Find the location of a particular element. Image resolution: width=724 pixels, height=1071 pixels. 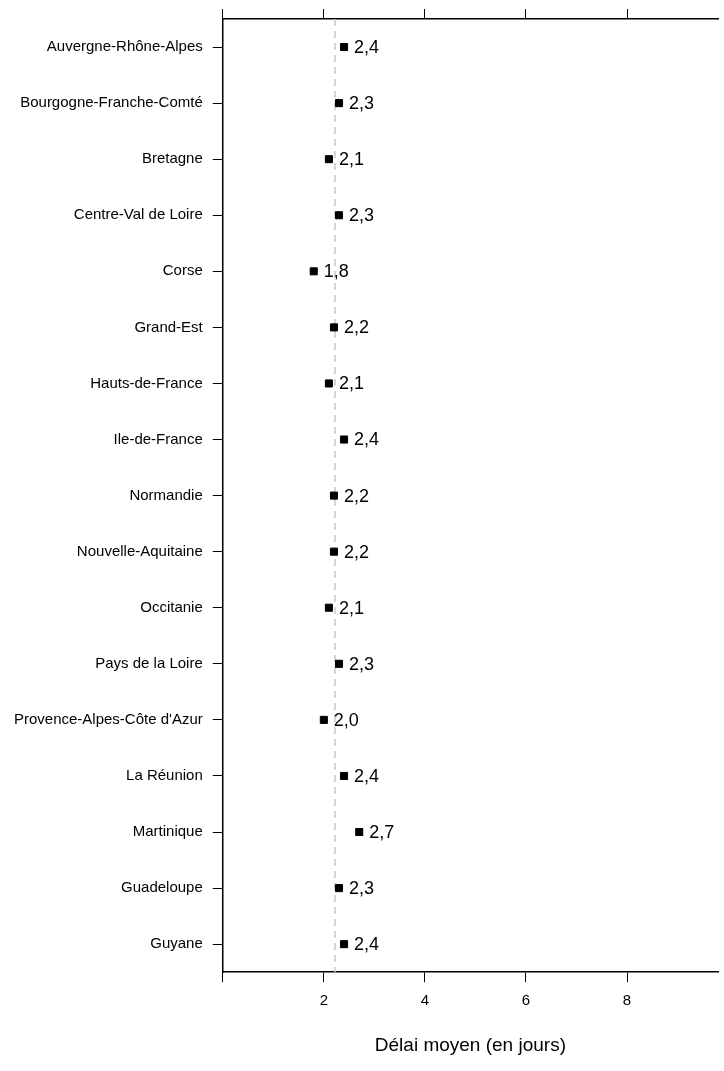

y-tick-label: Nouvelle-Aquitaine is located at coordinates (139, 550).